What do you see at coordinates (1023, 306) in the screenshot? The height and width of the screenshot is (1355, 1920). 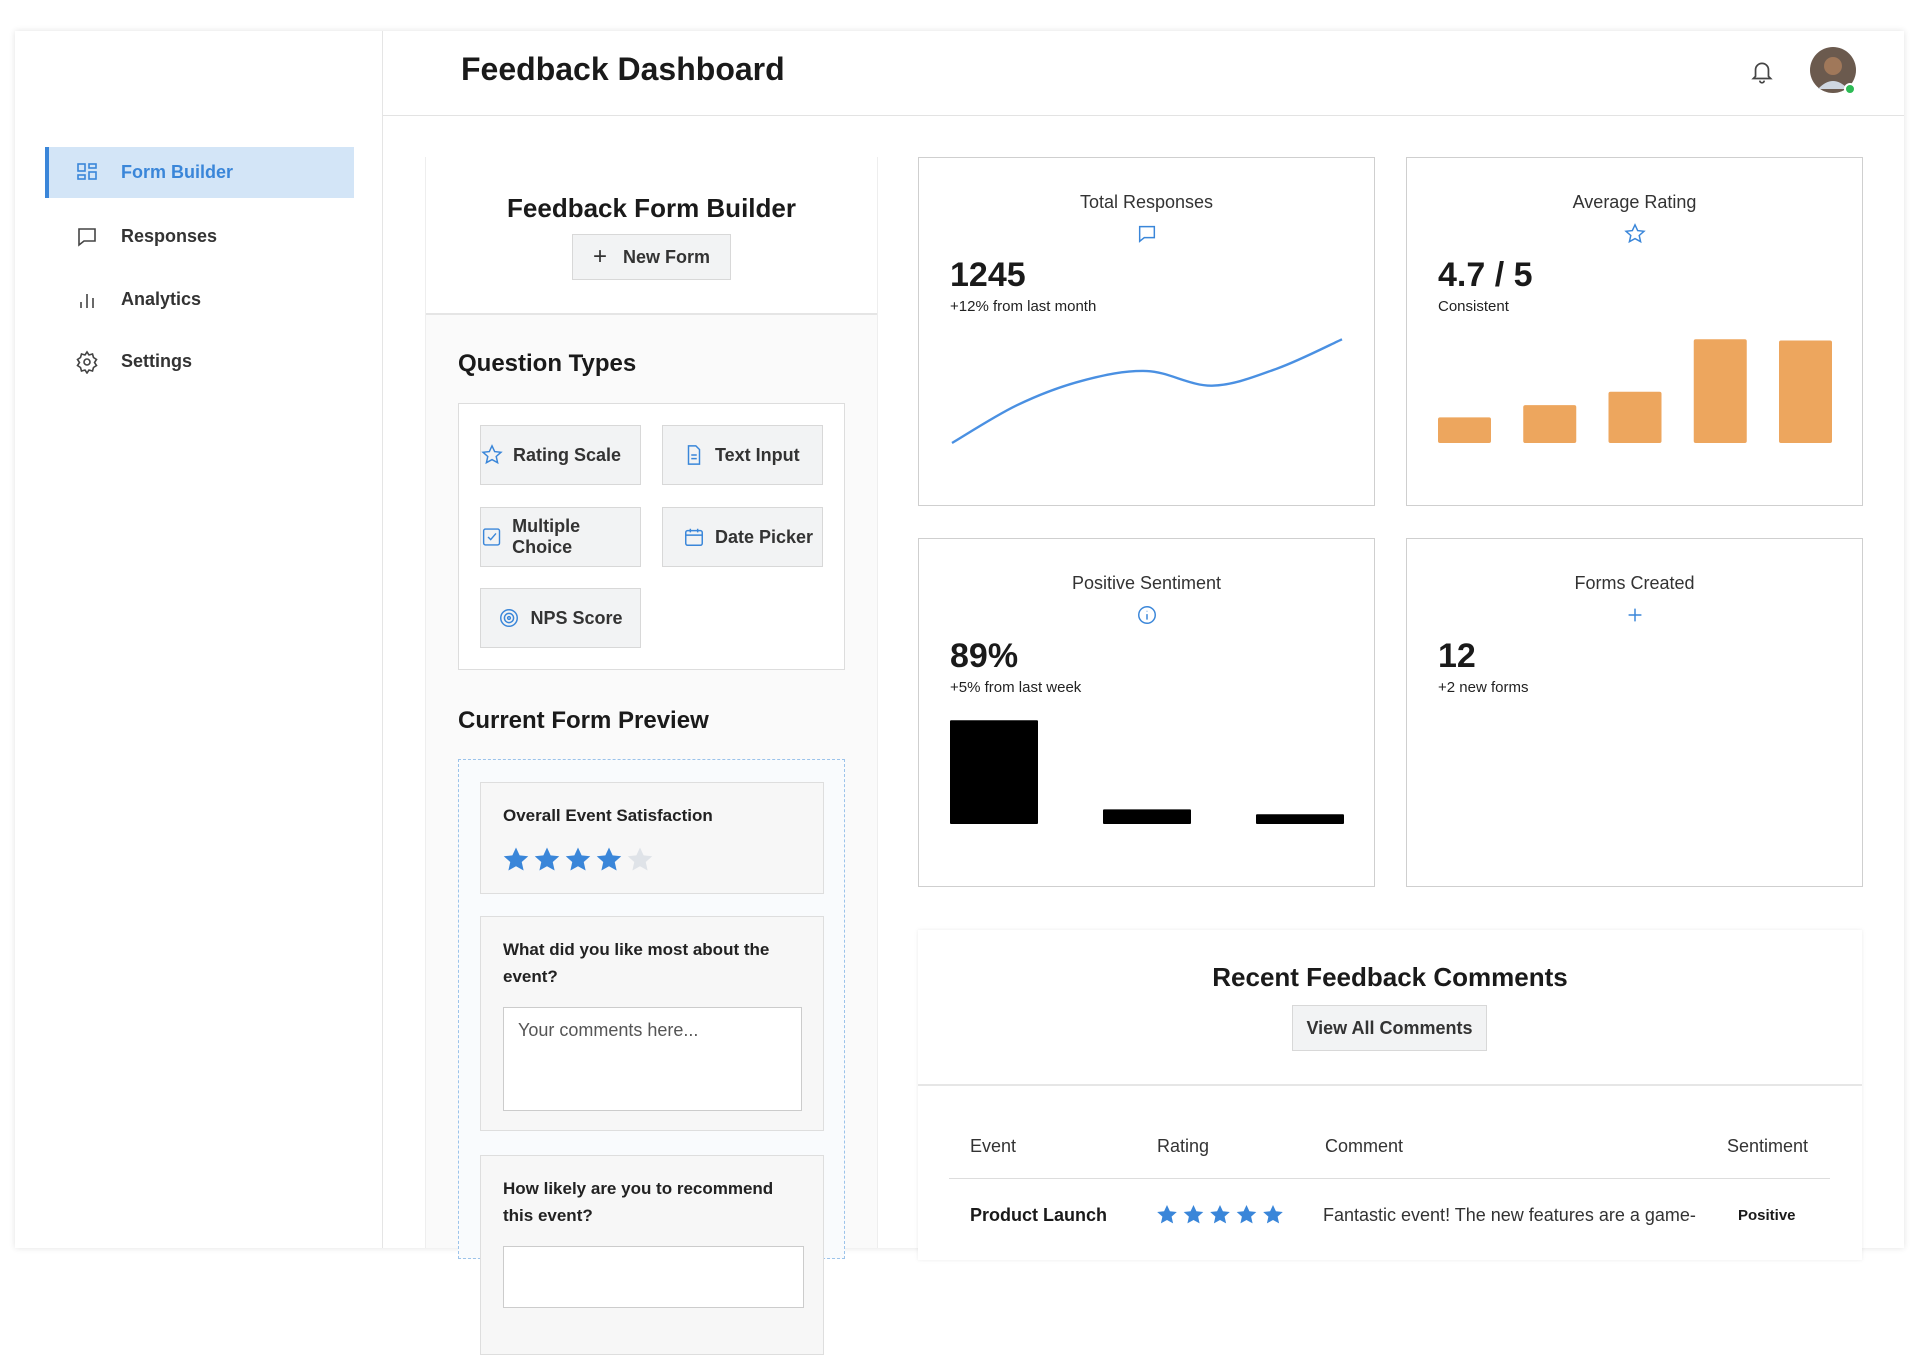 I see `stat-subtitle: +12% from last month` at bounding box center [1023, 306].